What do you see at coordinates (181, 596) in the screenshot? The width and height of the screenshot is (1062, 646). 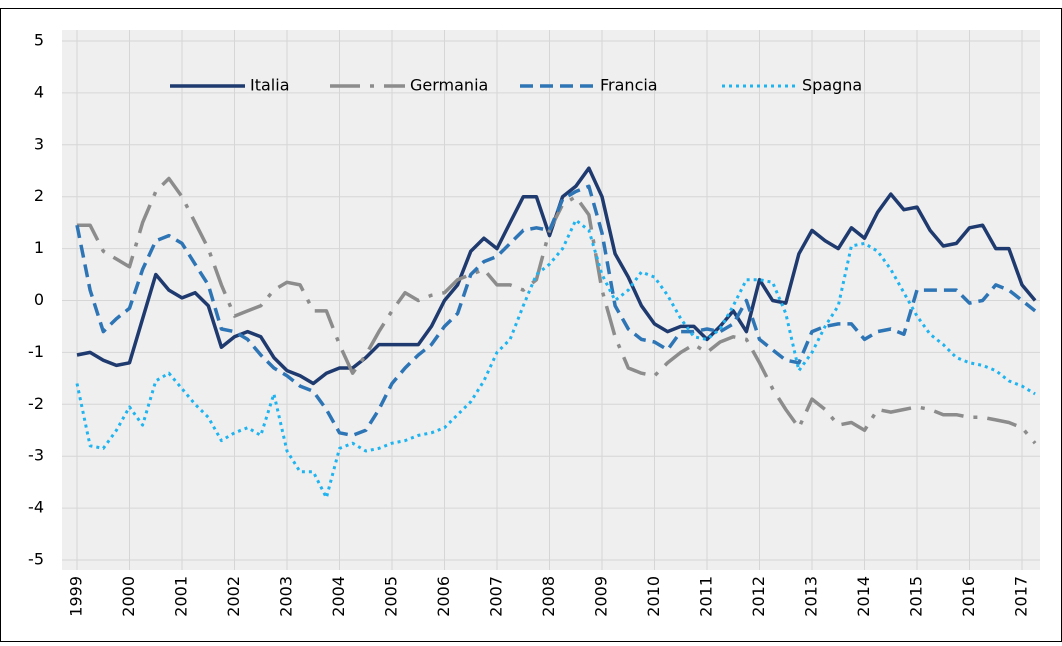 I see `x-tick-label: 2001` at bounding box center [181, 596].